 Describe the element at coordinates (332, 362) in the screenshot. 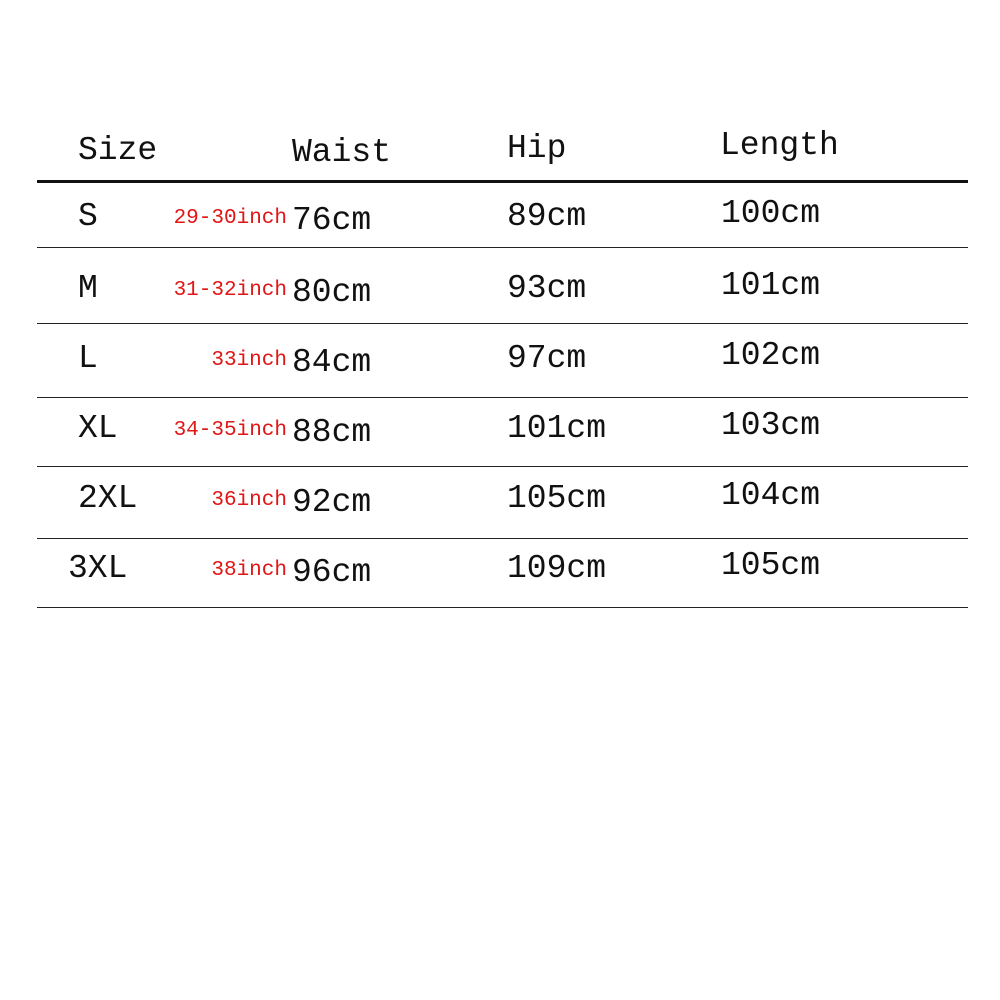

I see `waist-cell: 84cm` at that location.